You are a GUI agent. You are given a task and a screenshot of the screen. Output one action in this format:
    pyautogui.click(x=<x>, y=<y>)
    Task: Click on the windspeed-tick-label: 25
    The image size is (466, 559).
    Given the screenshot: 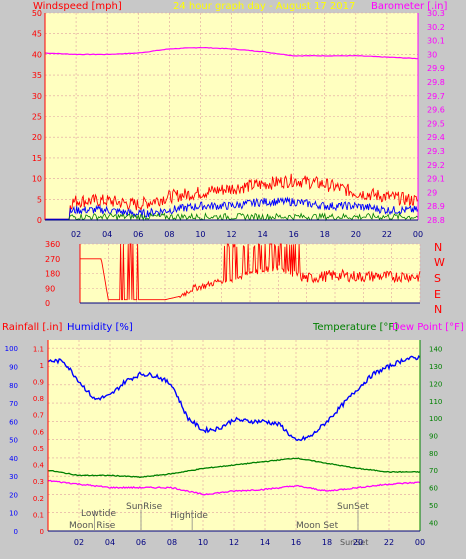 What is the action you would take?
    pyautogui.click(x=37, y=117)
    